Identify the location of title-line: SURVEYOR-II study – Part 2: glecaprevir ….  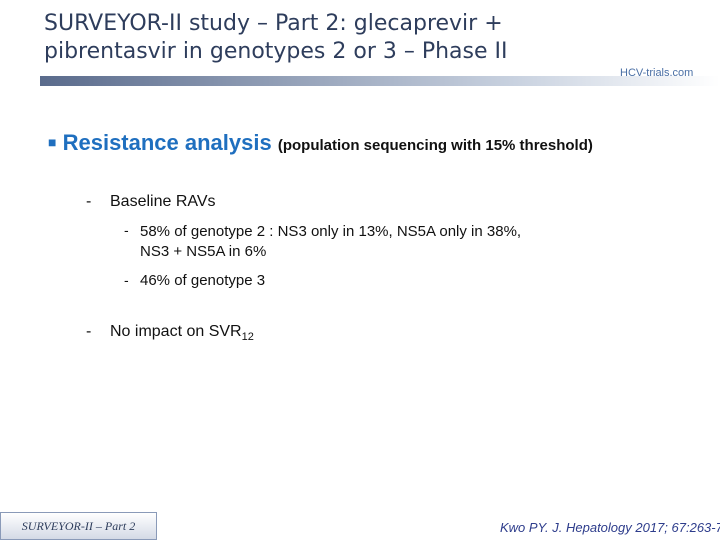
(273, 23).